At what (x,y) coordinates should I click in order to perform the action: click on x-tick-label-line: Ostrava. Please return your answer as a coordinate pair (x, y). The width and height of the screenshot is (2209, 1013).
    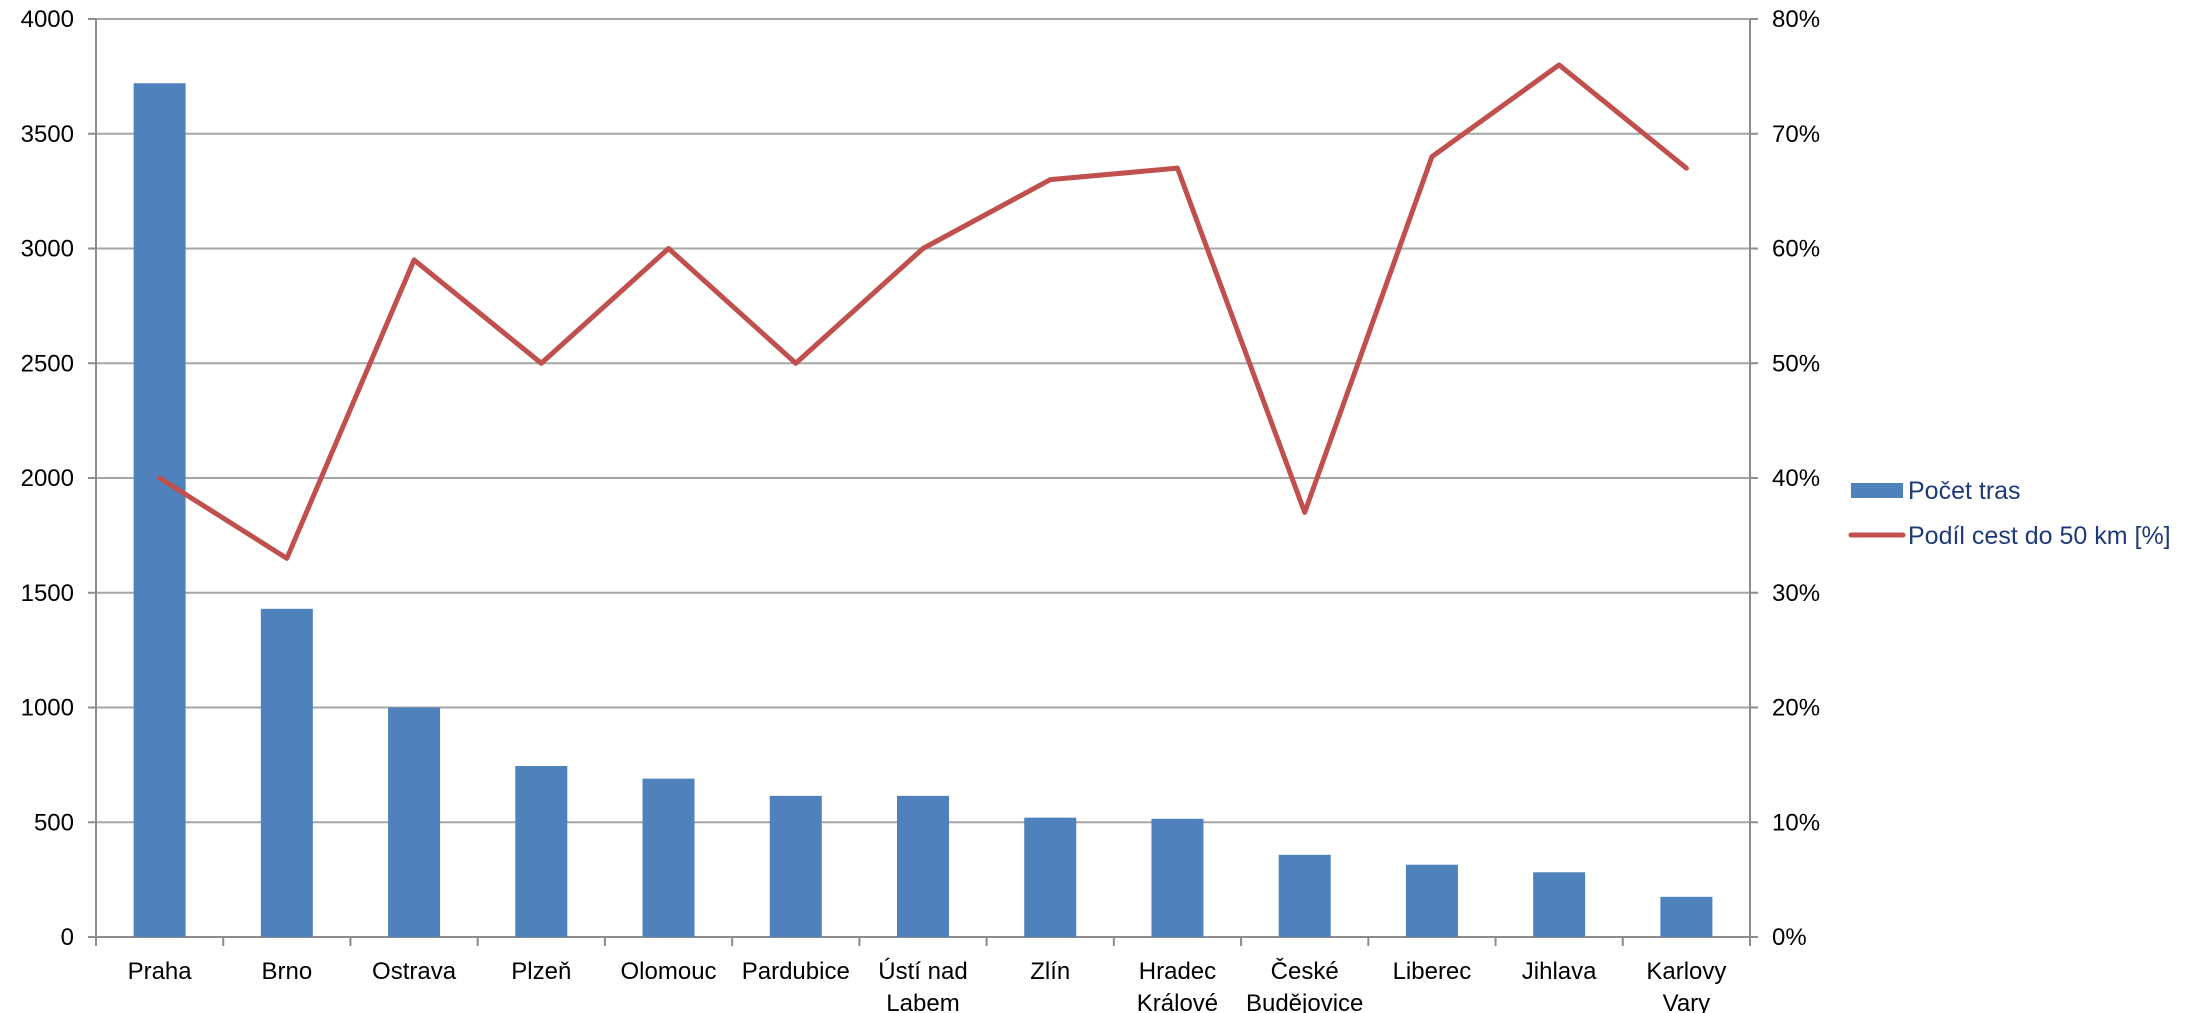
    Looking at the image, I should click on (414, 971).